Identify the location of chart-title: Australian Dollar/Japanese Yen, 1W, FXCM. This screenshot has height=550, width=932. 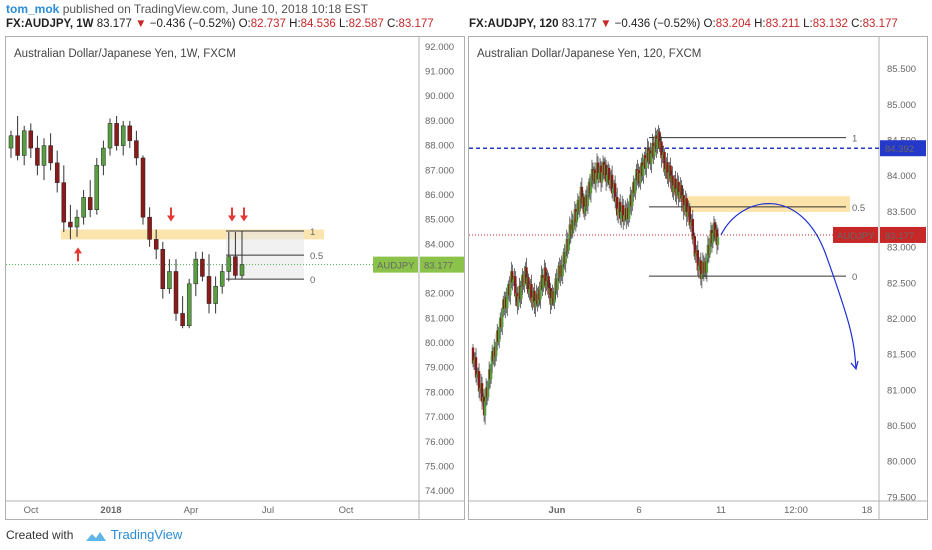
(125, 54).